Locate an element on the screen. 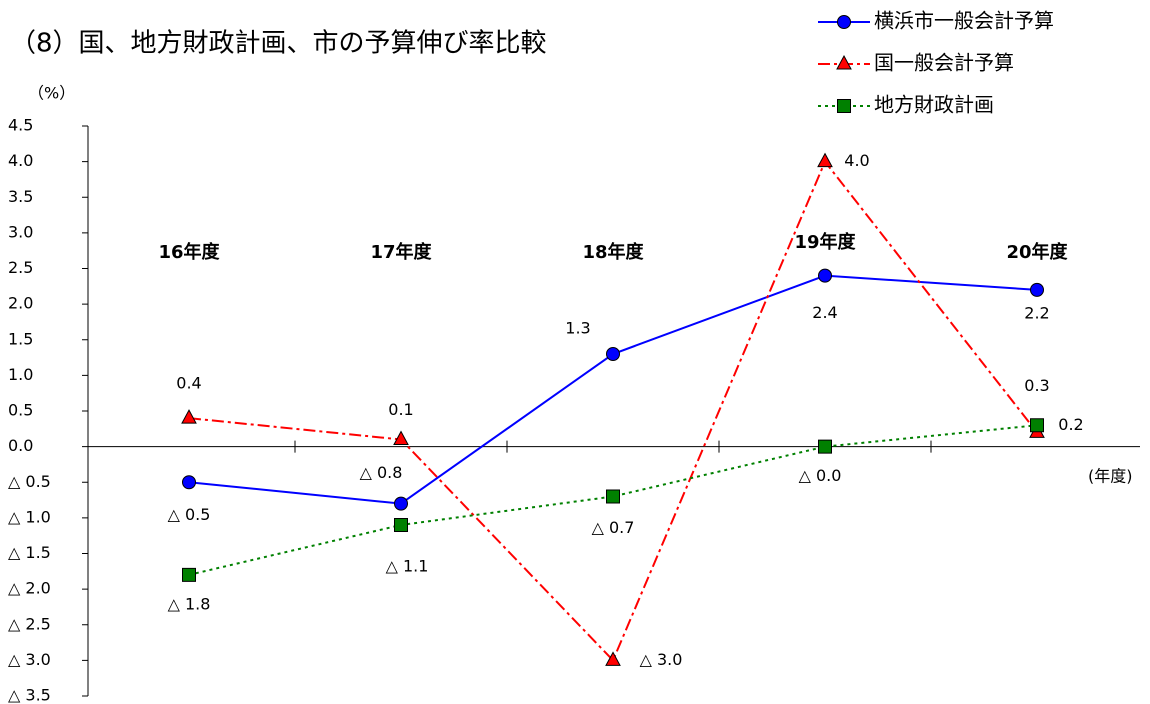 The width and height of the screenshot is (1150, 704). chart-title: （8）国、地方財政計画、市の予算伸び率比較 is located at coordinates (278, 44).